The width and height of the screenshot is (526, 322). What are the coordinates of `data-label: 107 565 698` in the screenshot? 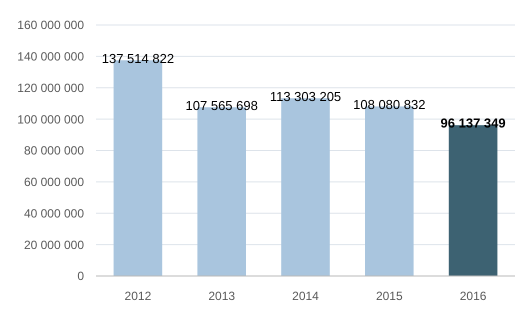 It's located at (222, 105).